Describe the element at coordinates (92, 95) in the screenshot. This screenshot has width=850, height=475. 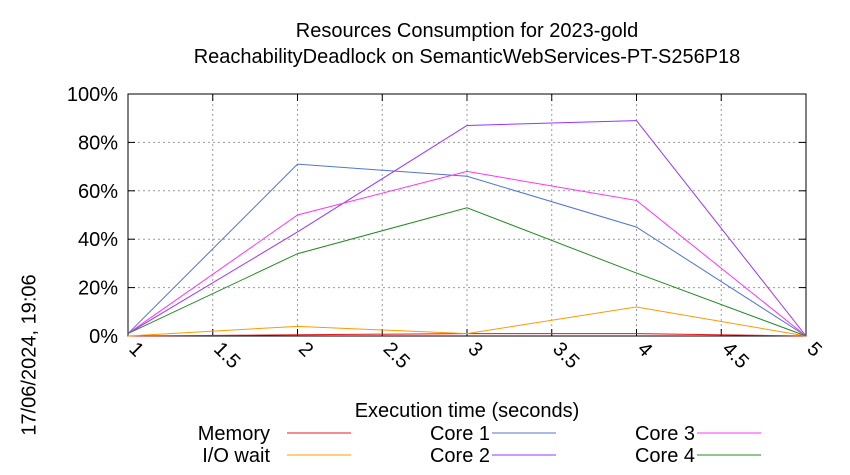
I see `y-tick-label: 100%` at that location.